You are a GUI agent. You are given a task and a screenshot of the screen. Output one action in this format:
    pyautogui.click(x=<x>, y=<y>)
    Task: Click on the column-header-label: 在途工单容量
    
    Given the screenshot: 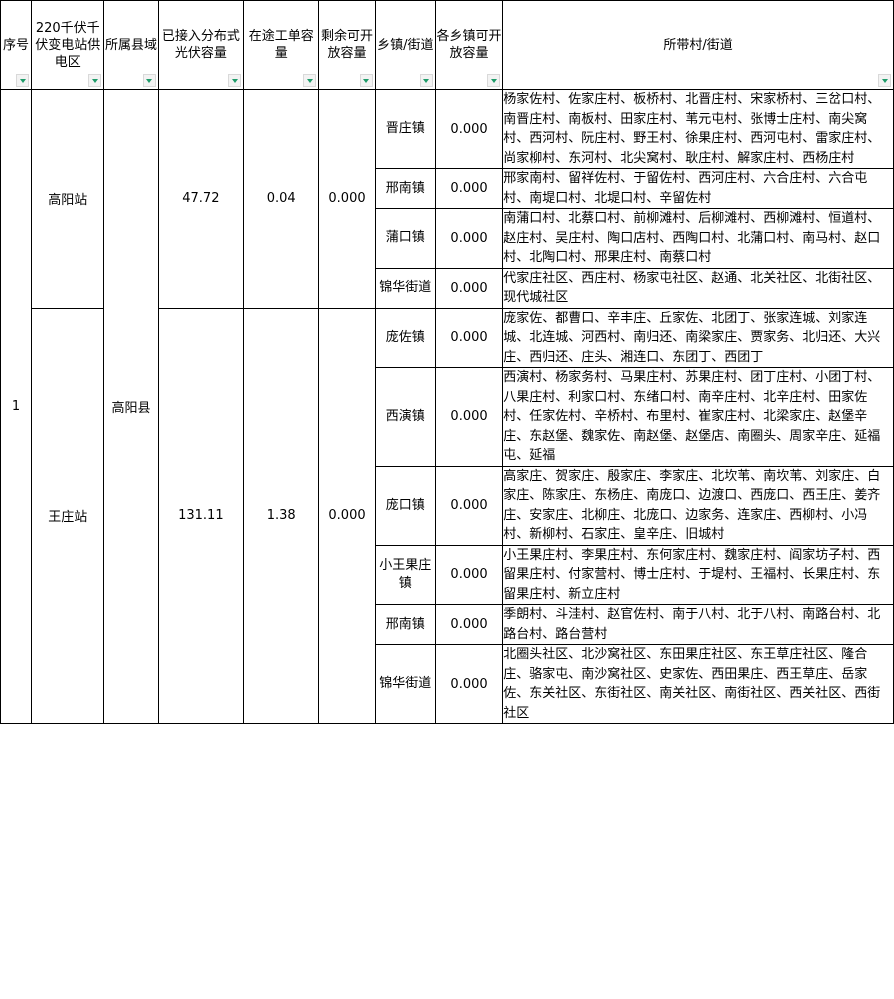 What is the action you would take?
    pyautogui.click(x=281, y=45)
    